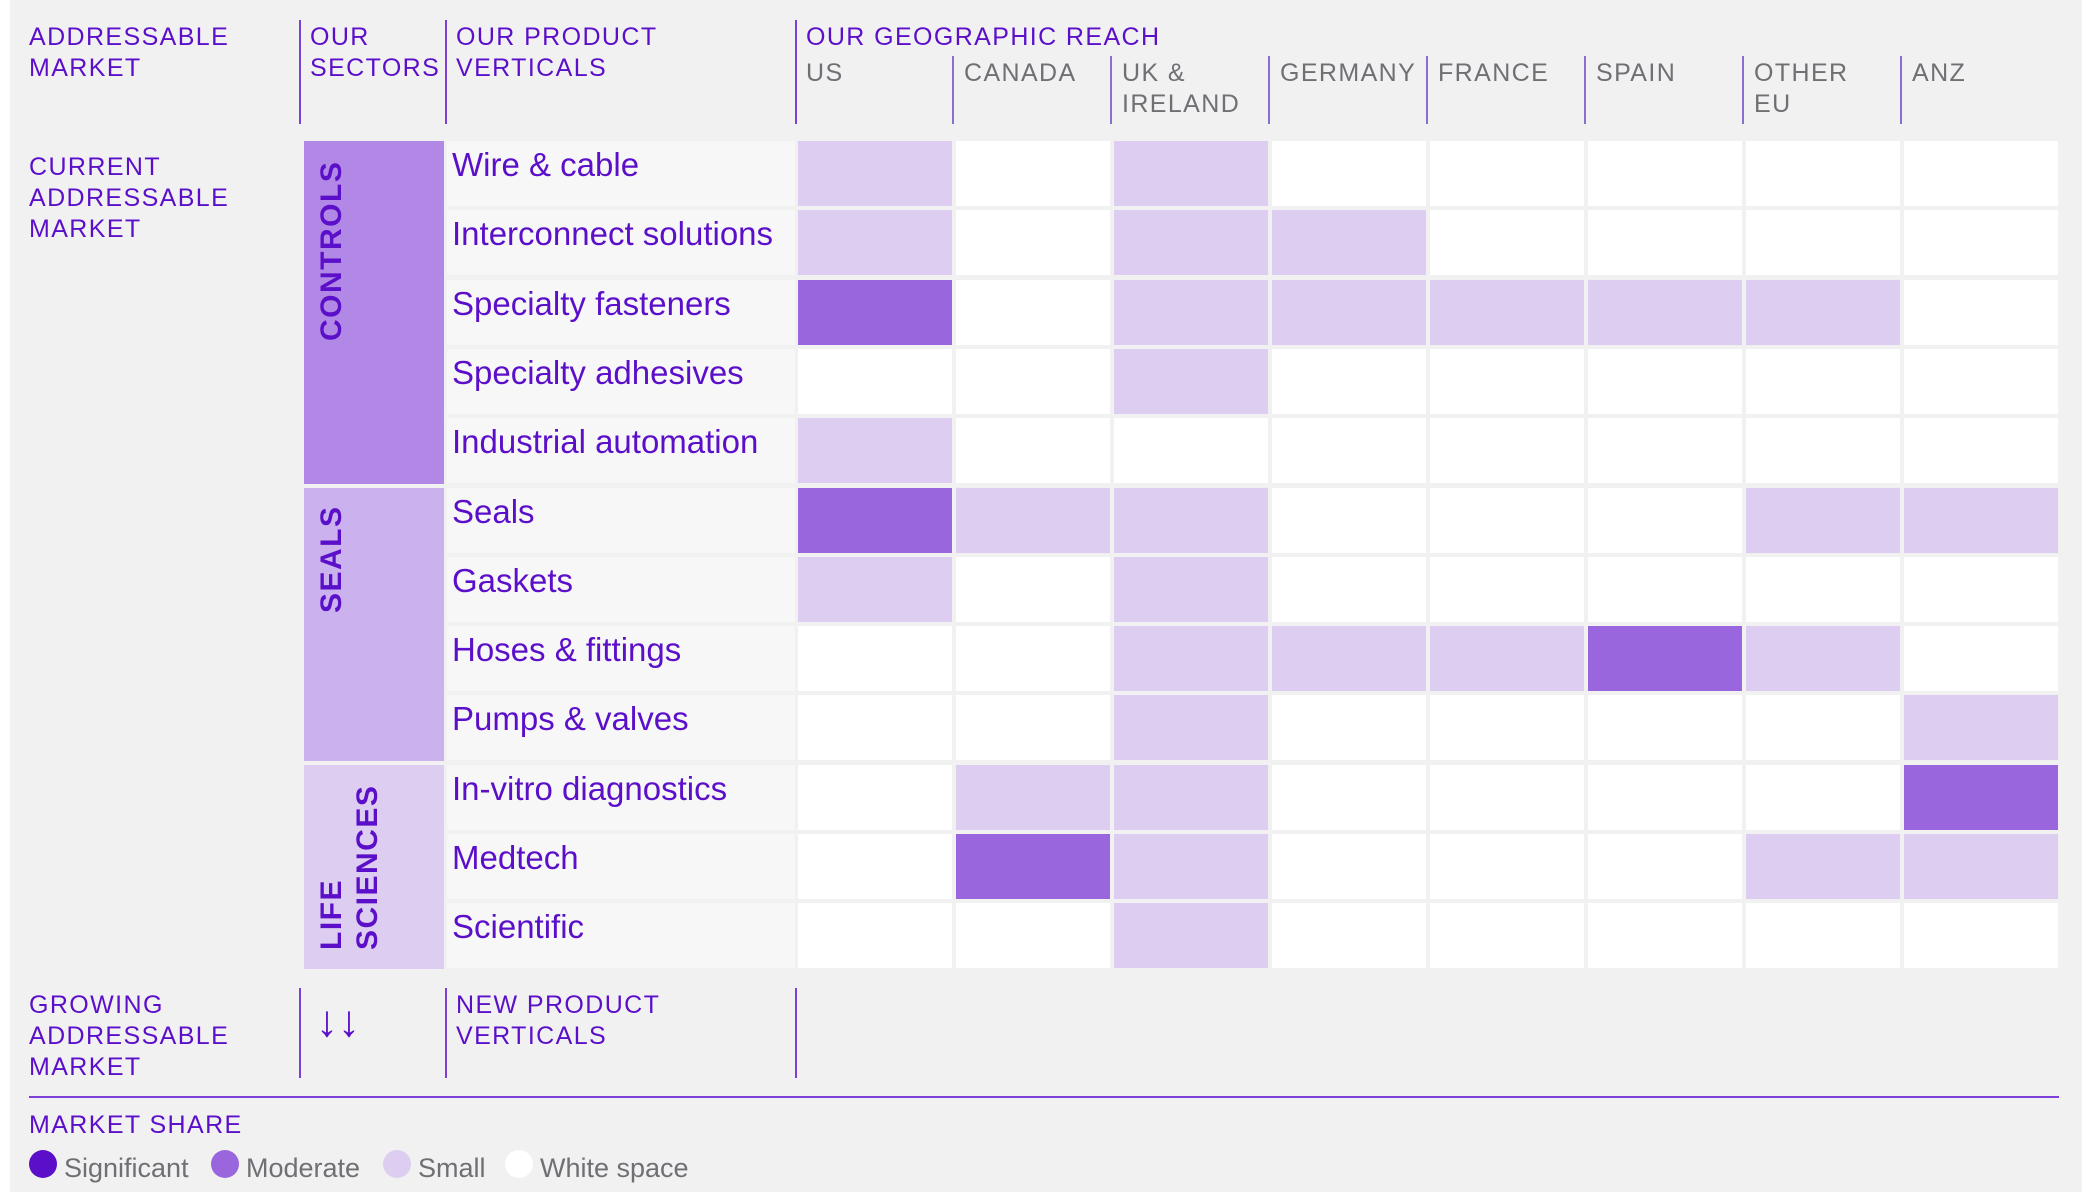 The width and height of the screenshot is (2082, 1196). Describe the element at coordinates (1494, 73) in the screenshot. I see `geography-column-label: FRANCE` at that location.